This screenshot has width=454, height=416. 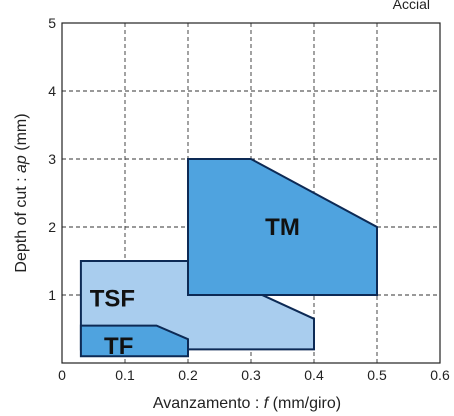 I want to click on y-tick-label: 5, so click(x=52, y=23).